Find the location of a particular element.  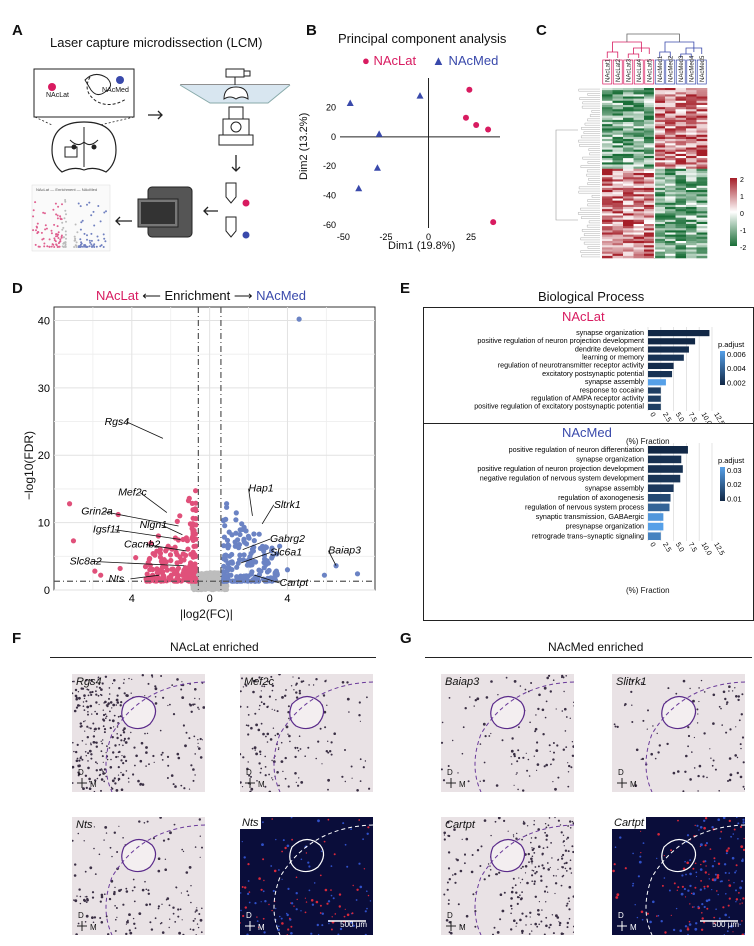

volcano-gene-label: Igsf11 is located at coordinates (107, 530).